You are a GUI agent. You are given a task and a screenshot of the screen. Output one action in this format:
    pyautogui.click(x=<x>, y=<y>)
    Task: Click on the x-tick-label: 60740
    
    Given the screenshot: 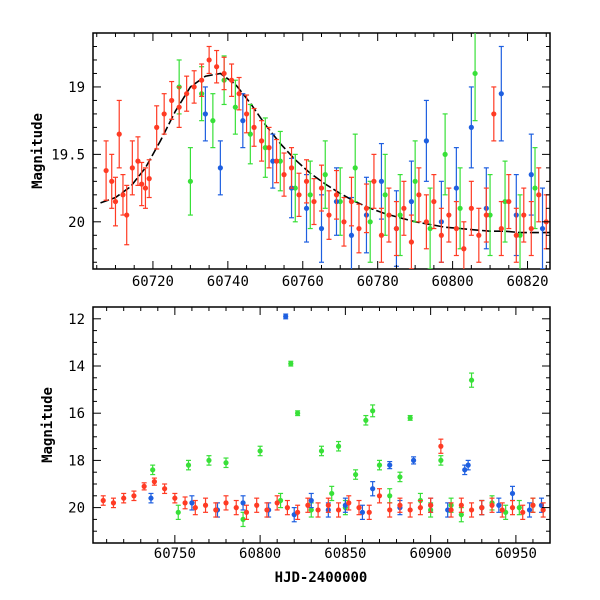 What is the action you would take?
    pyautogui.click(x=228, y=282)
    